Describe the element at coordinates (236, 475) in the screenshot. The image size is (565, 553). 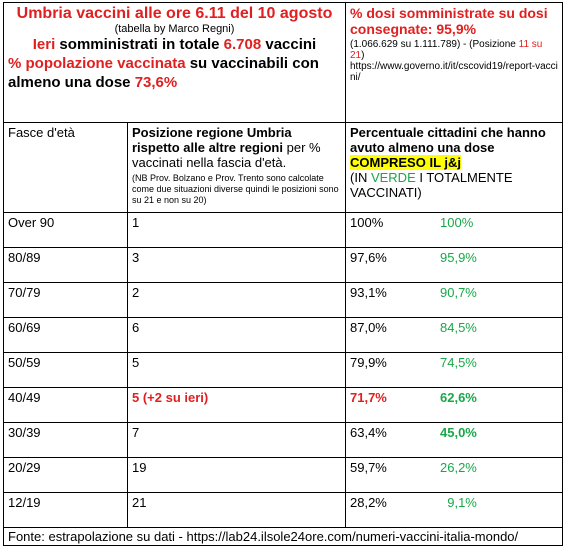
I see `position: 19` at that location.